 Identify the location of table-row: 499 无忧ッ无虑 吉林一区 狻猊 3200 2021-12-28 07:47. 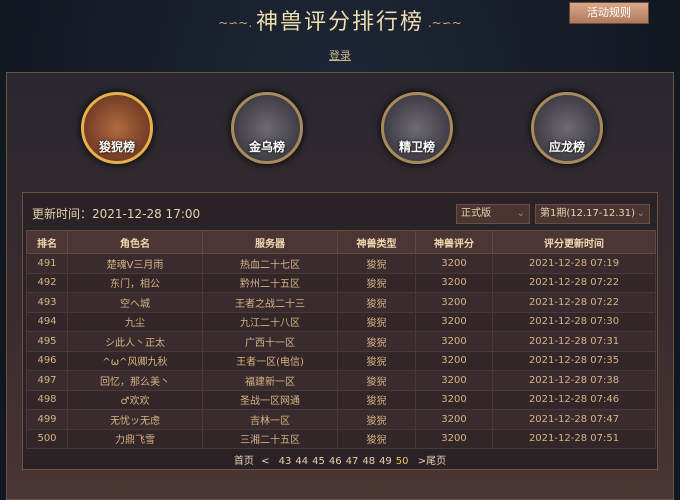
(341, 419).